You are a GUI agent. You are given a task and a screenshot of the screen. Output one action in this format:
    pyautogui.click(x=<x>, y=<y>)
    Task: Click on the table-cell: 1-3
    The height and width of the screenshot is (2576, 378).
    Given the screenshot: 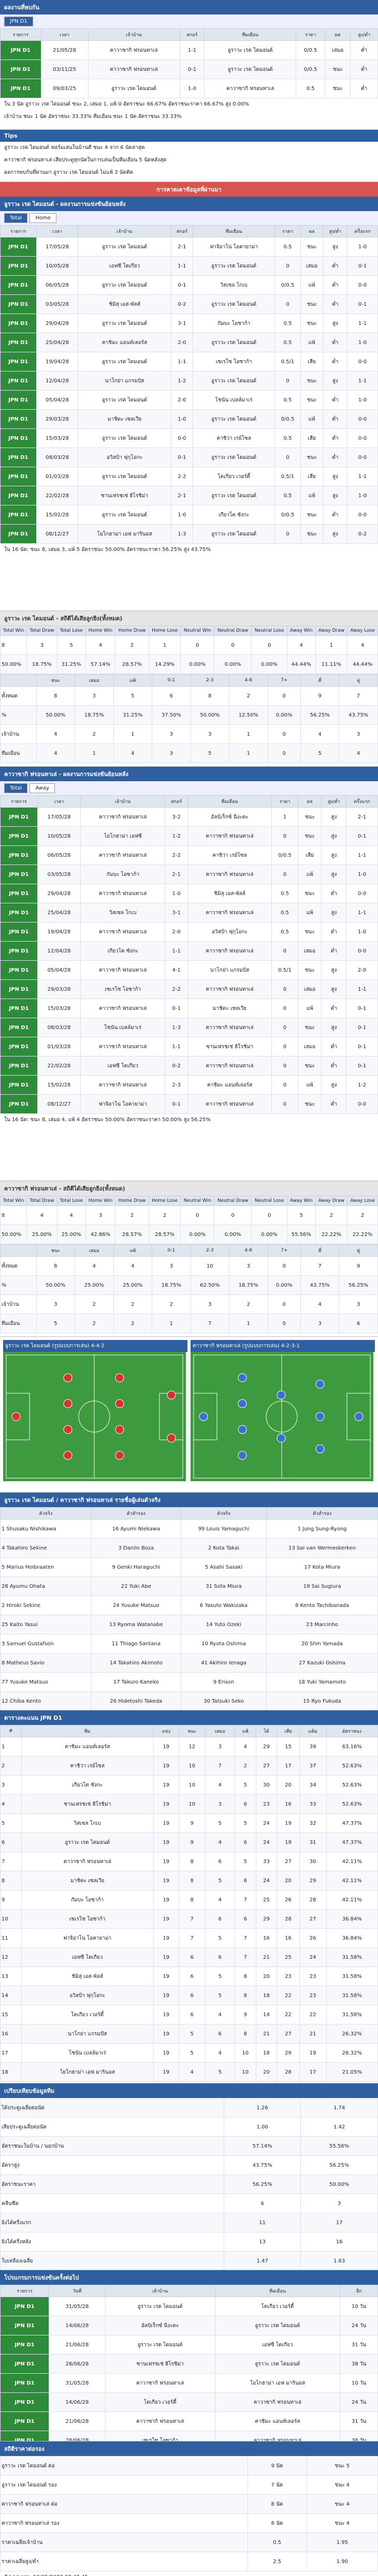 What is the action you would take?
    pyautogui.click(x=182, y=534)
    